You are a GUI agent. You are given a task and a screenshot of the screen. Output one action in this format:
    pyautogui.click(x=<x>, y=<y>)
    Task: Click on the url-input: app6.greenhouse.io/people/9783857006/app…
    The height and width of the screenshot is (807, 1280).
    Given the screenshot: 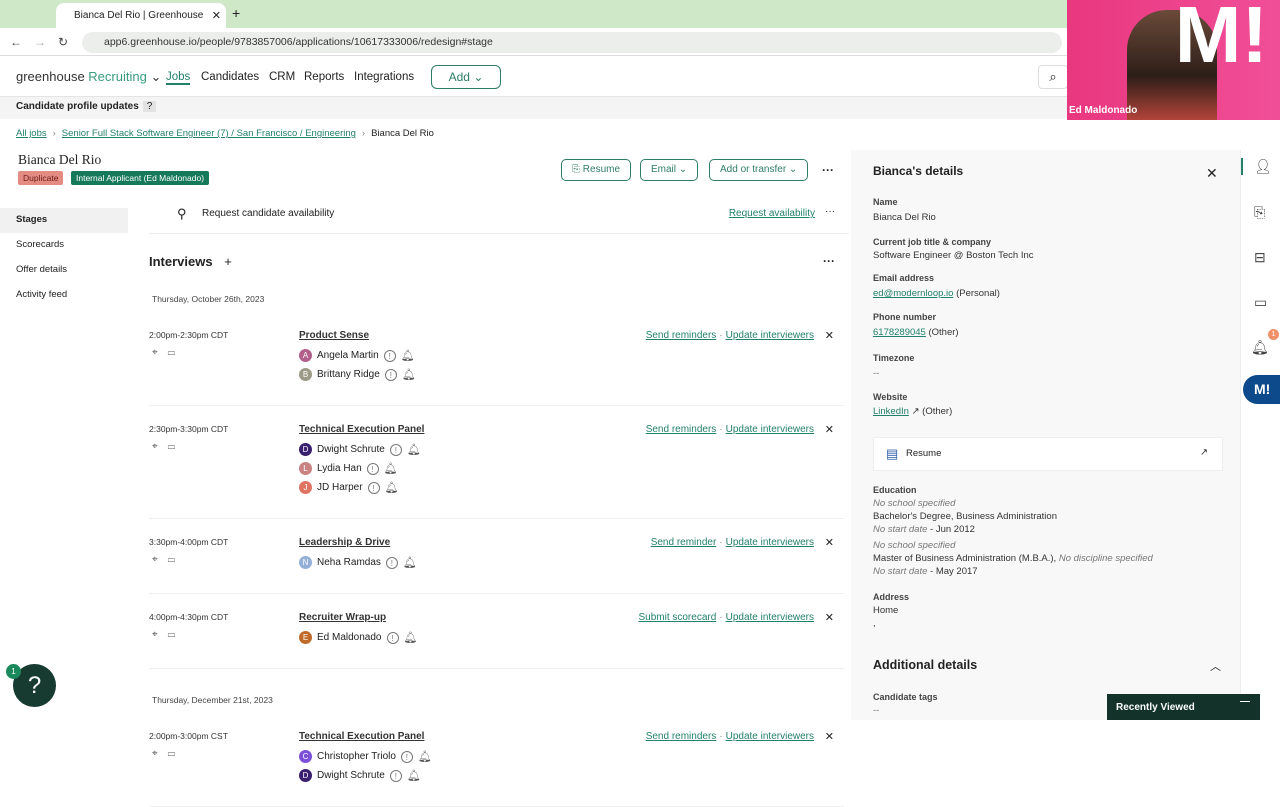 What is the action you would take?
    pyautogui.click(x=572, y=42)
    